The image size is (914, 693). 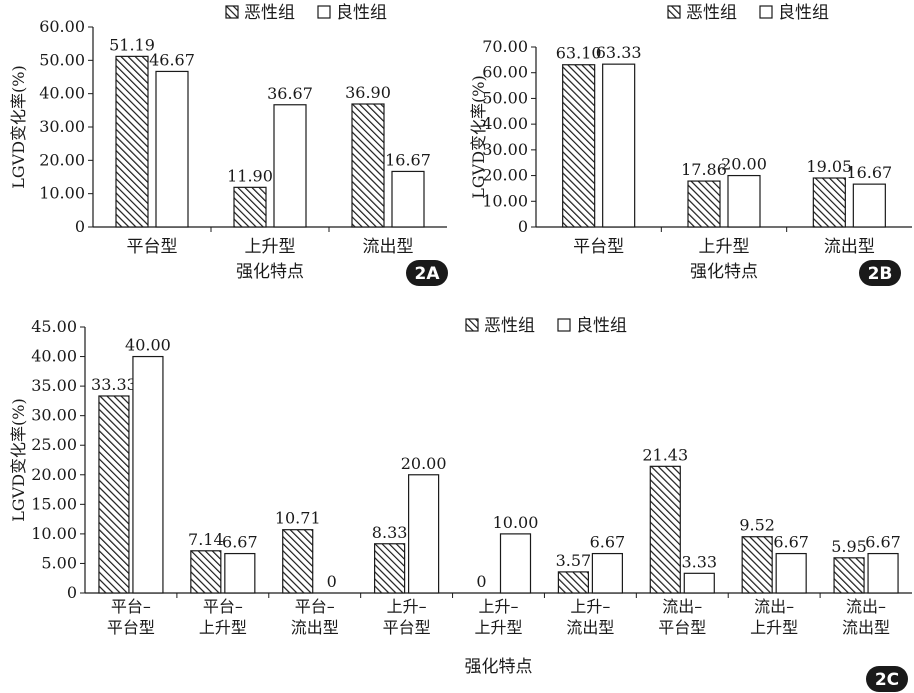 I want to click on y-tick-label: 30.00, so click(x=62, y=126).